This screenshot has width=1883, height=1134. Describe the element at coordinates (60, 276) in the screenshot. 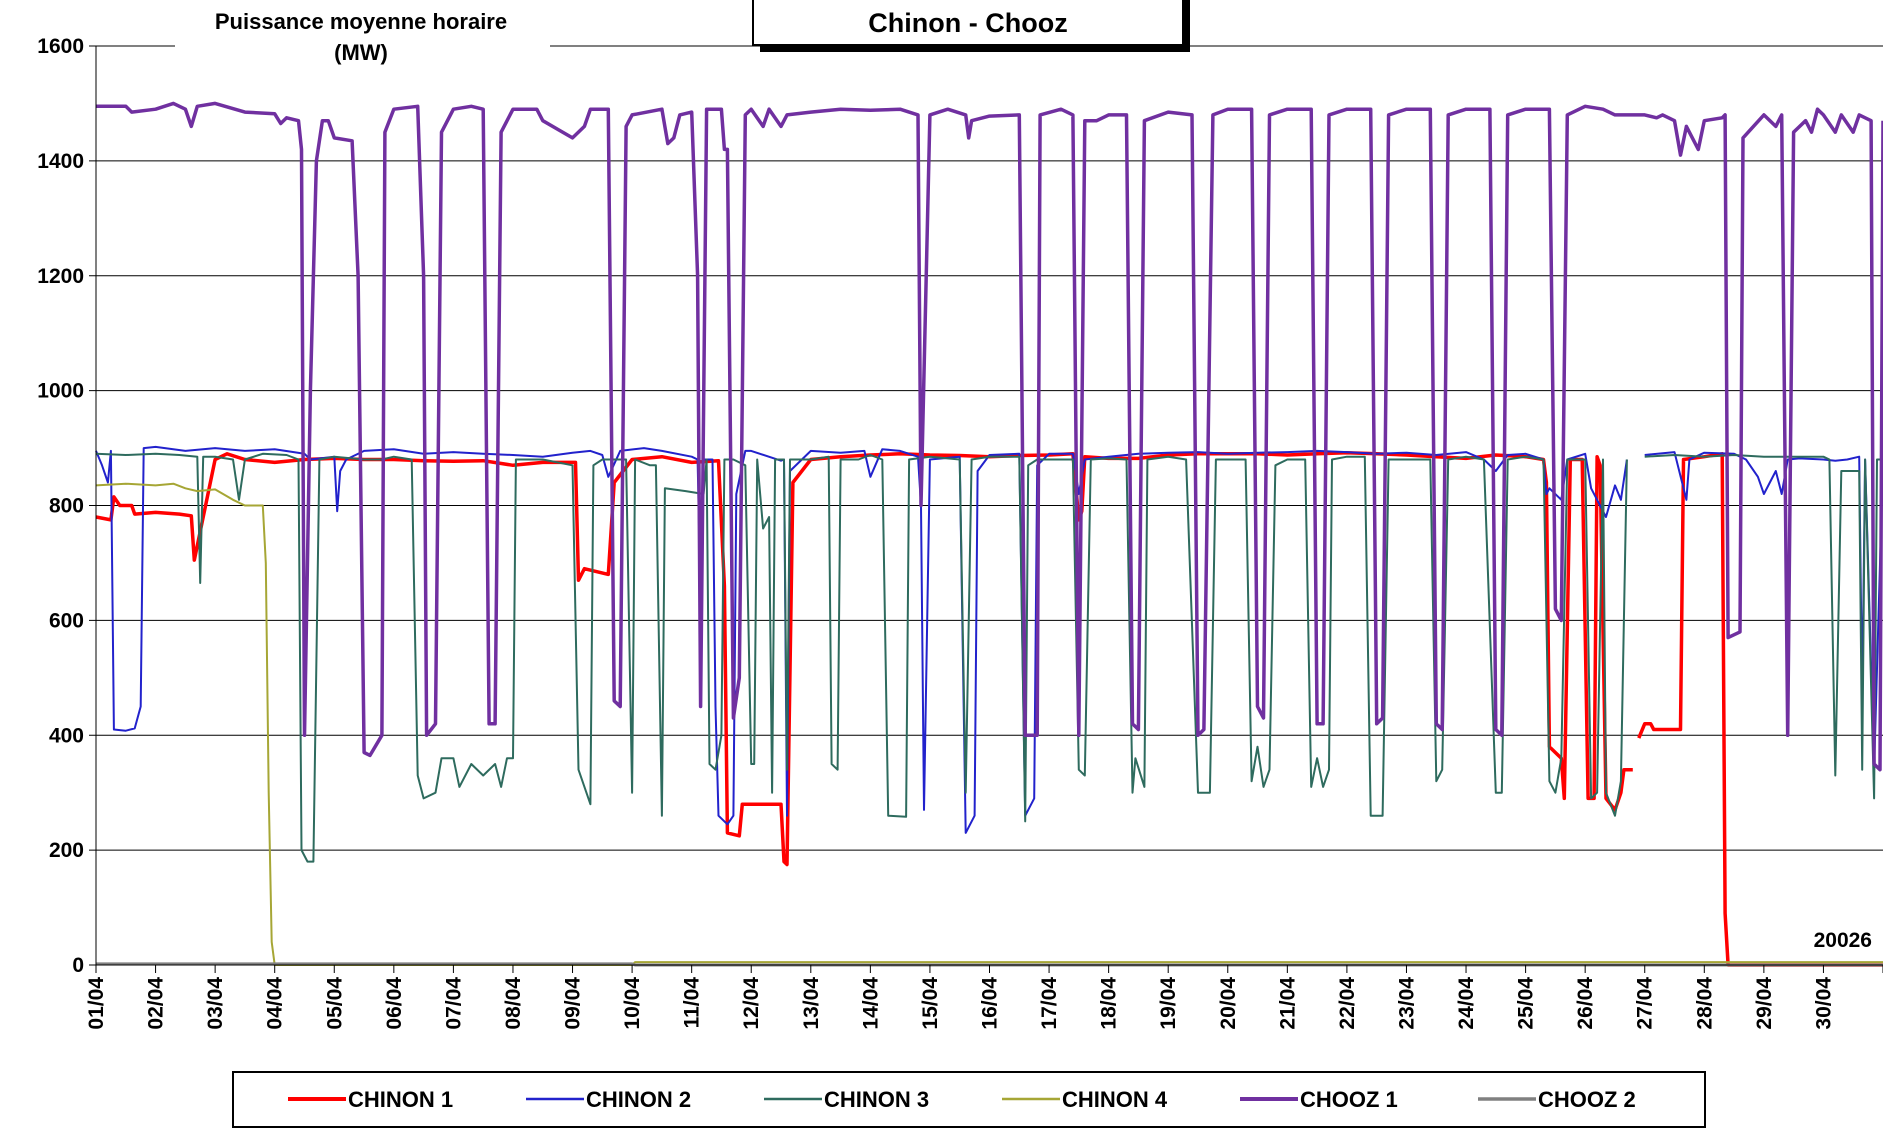

I see `y-tick-label: 1200` at that location.